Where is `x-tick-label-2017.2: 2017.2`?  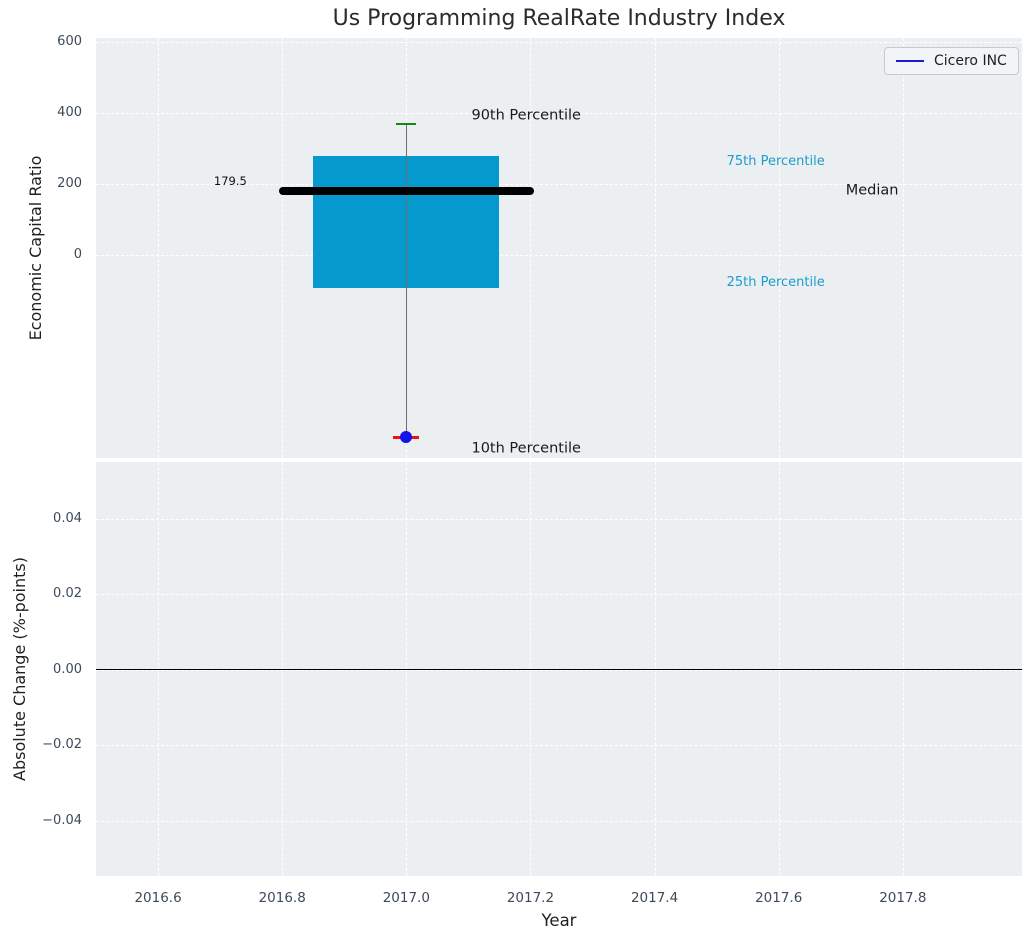
x-tick-label-2017.2: 2017.2 is located at coordinates (530, 898).